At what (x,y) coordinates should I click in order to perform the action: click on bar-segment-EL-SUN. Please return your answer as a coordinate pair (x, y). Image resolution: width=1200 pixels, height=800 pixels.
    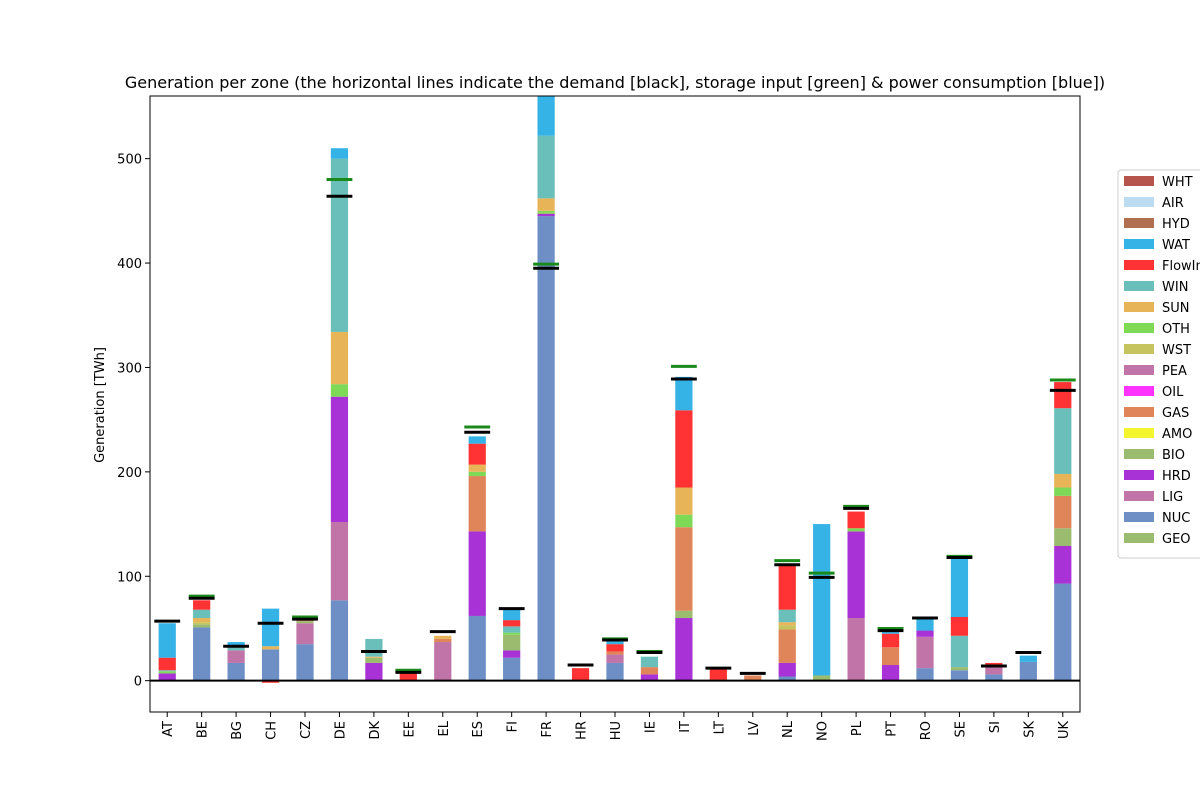
    Looking at the image, I should click on (443, 637).